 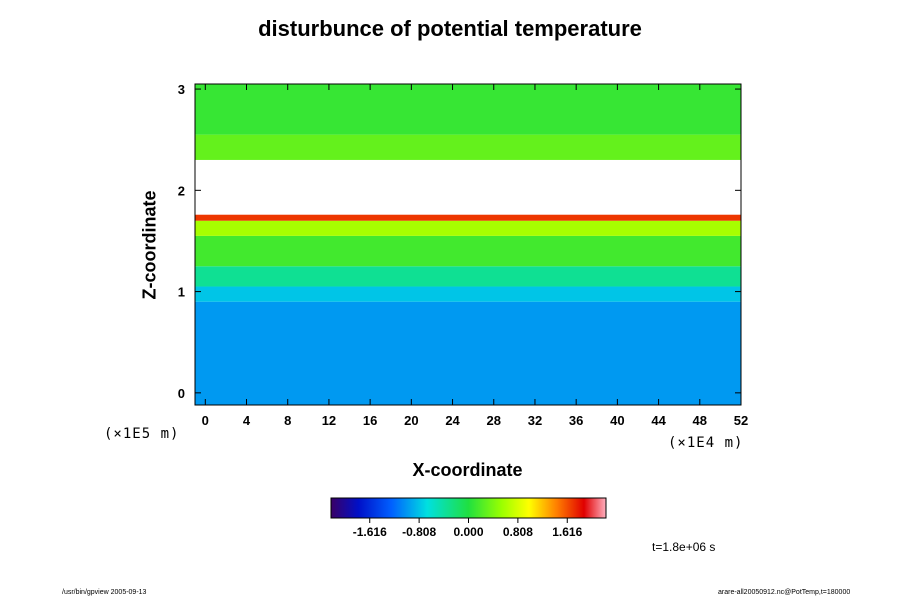 I want to click on y-tick-label: 1, so click(x=181, y=292).